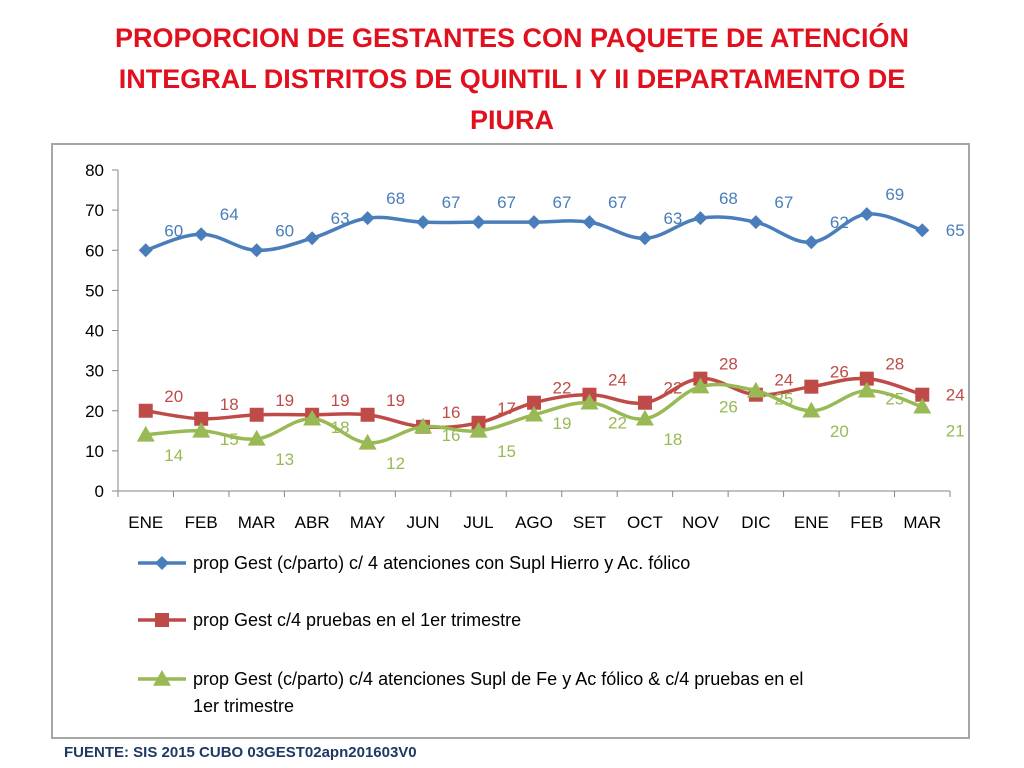  What do you see at coordinates (451, 412) in the screenshot?
I see `series-2-data-label: 16` at bounding box center [451, 412].